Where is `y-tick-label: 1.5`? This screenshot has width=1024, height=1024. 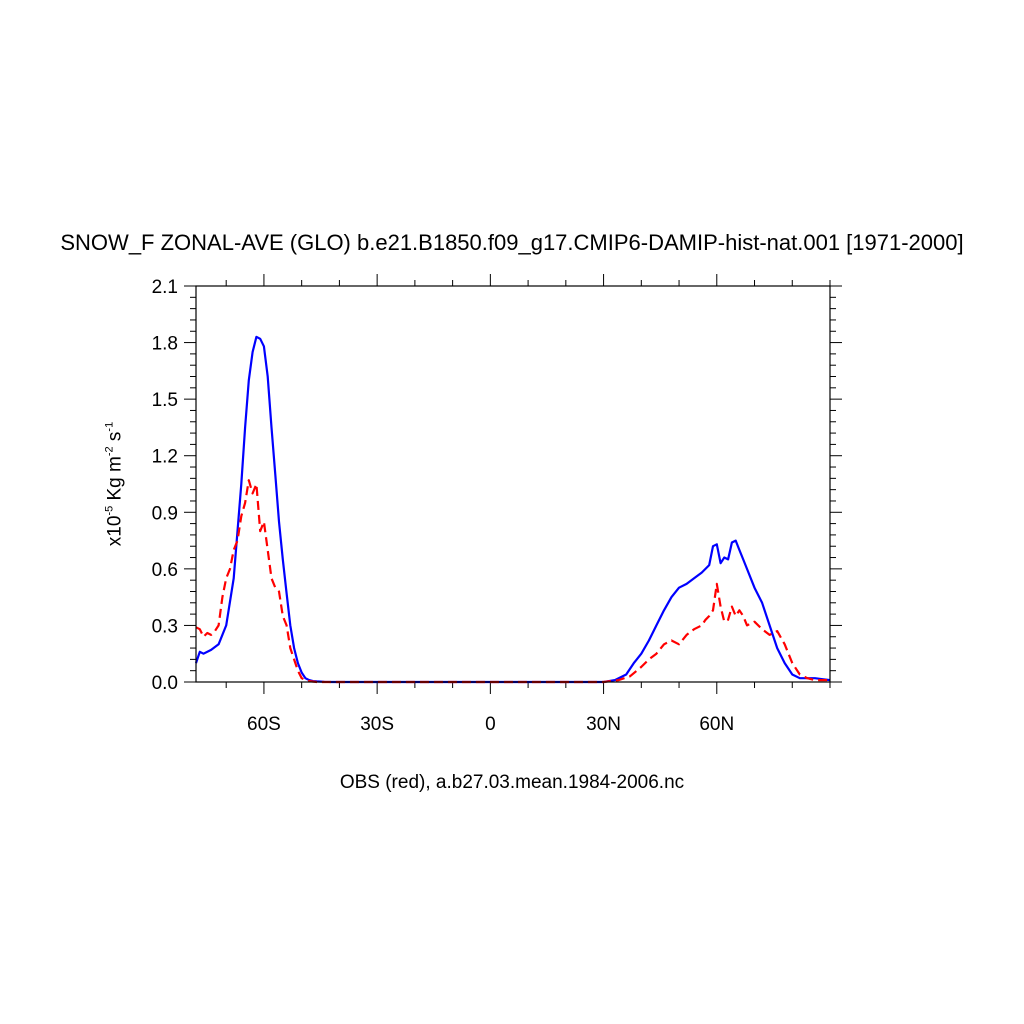 y-tick-label: 1.5 is located at coordinates (165, 400).